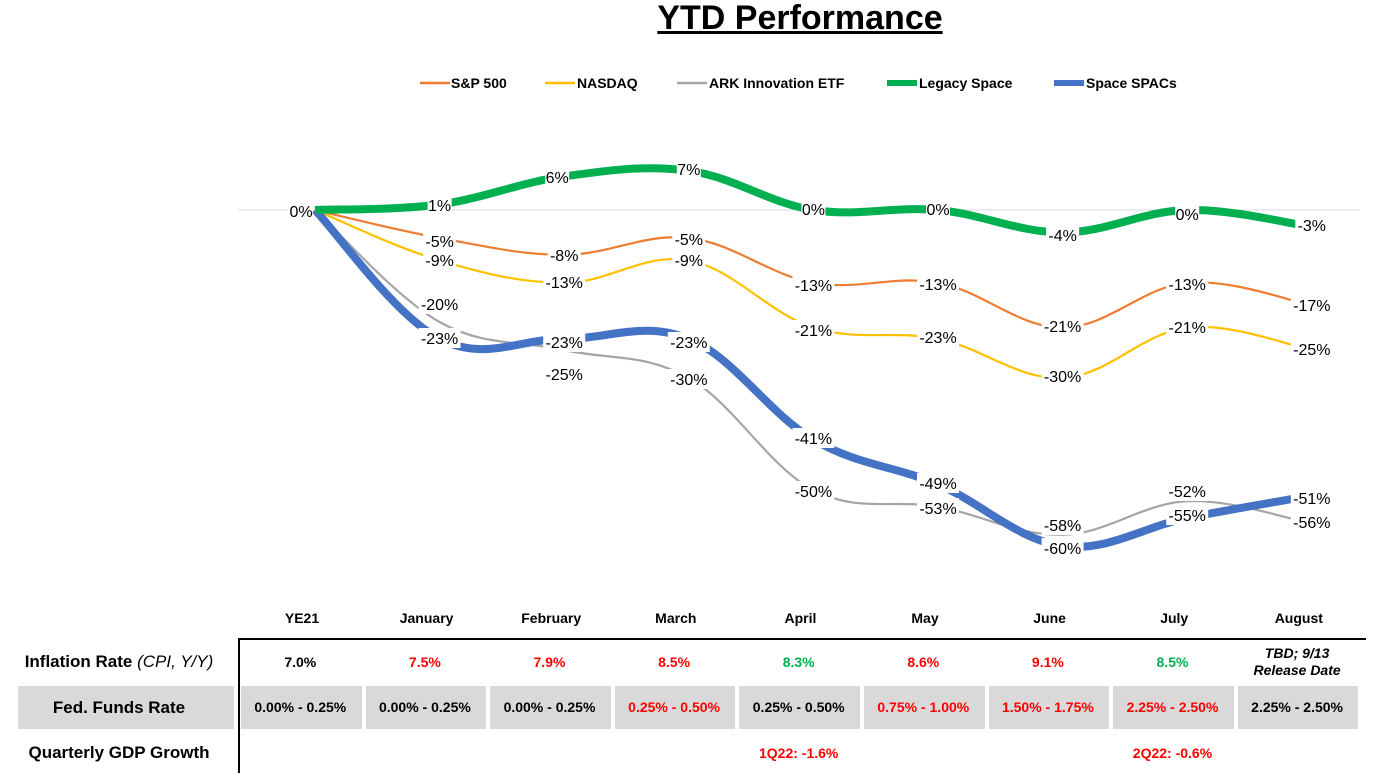  What do you see at coordinates (78, 661) in the screenshot?
I see `row-label-text: Inflation Rate` at bounding box center [78, 661].